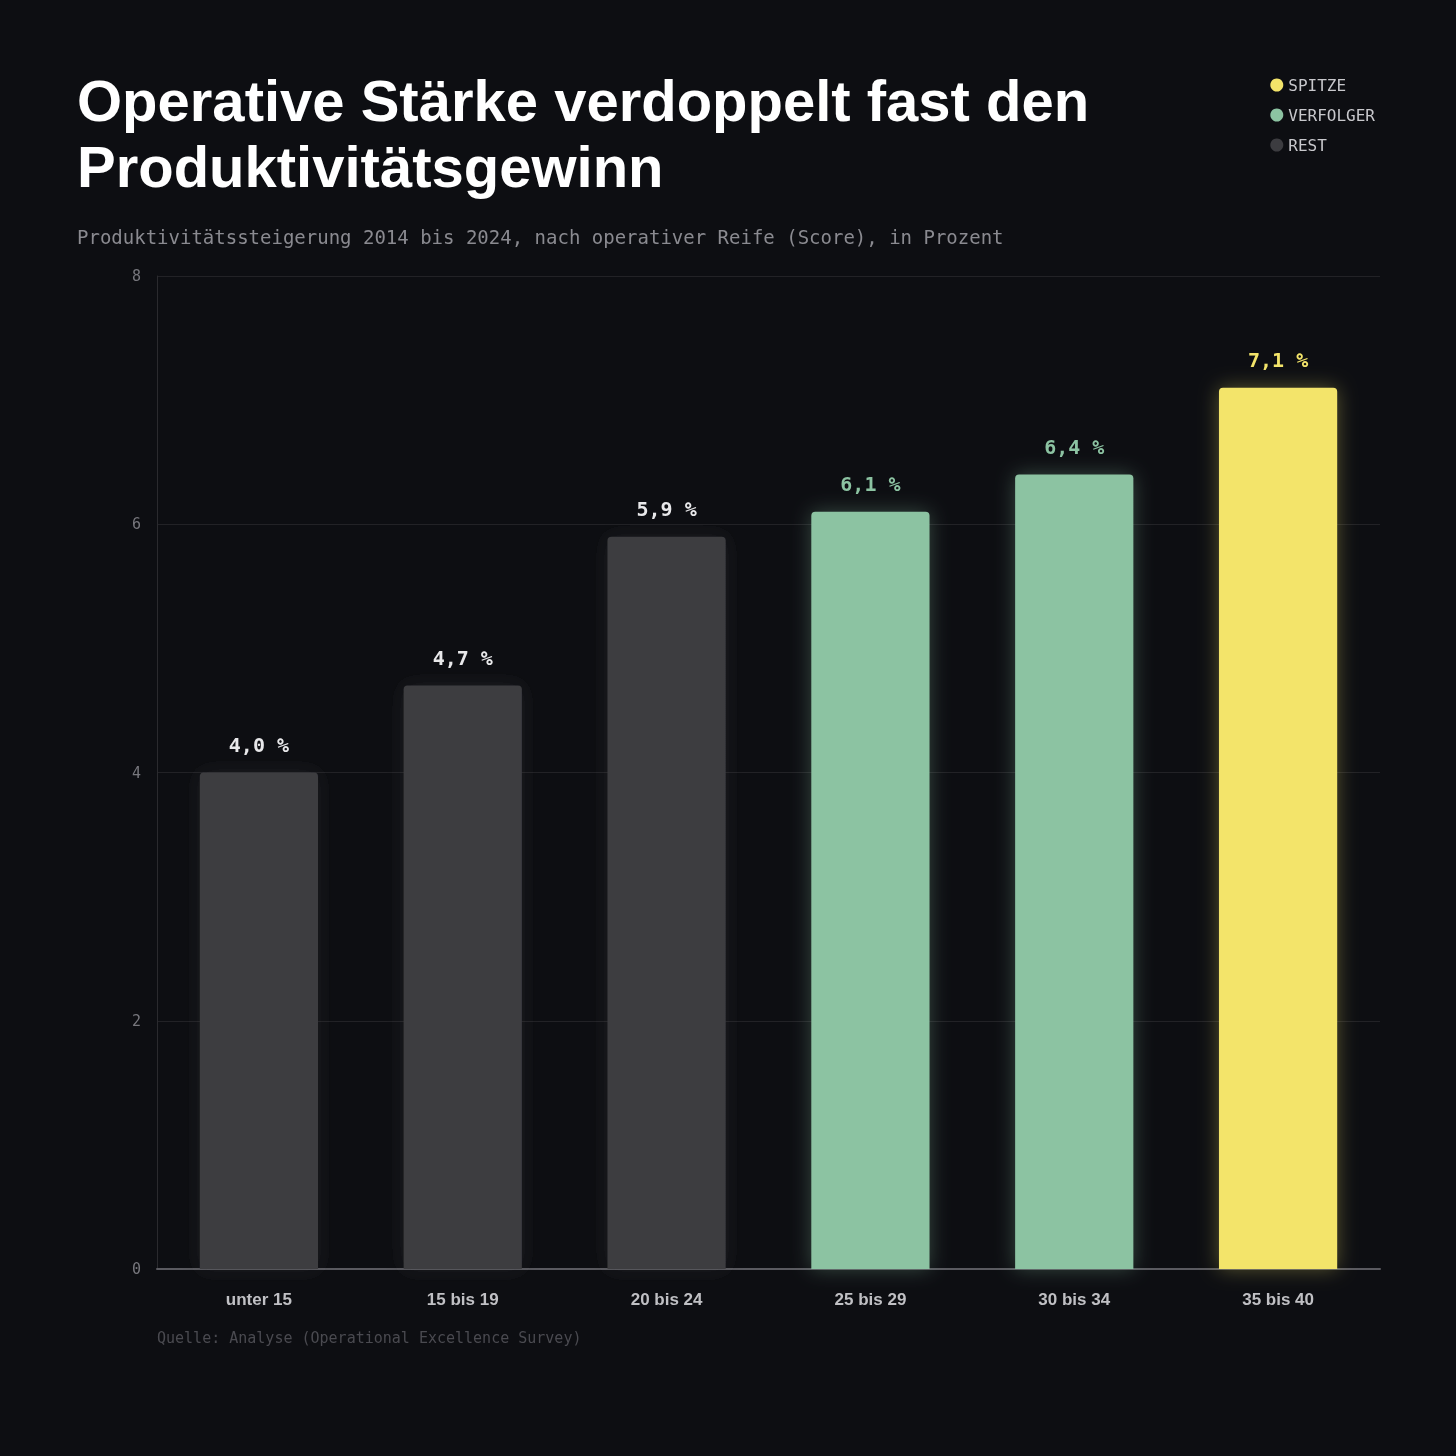  Describe the element at coordinates (1074, 446) in the screenshot. I see `text: 6,4 %` at that location.